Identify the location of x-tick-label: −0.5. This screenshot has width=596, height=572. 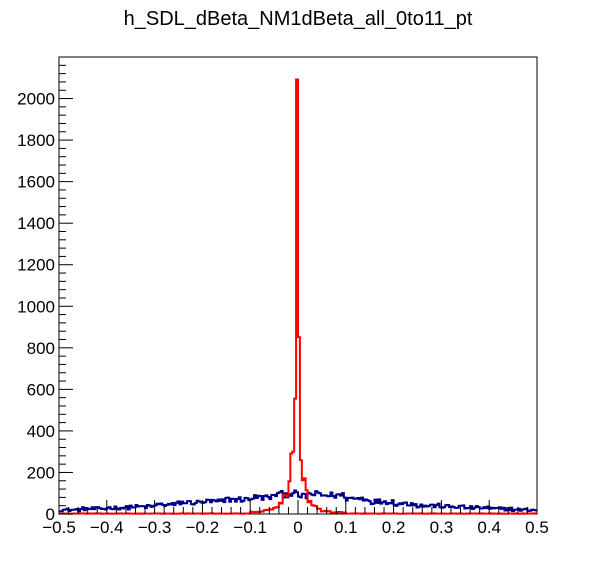
(59, 527).